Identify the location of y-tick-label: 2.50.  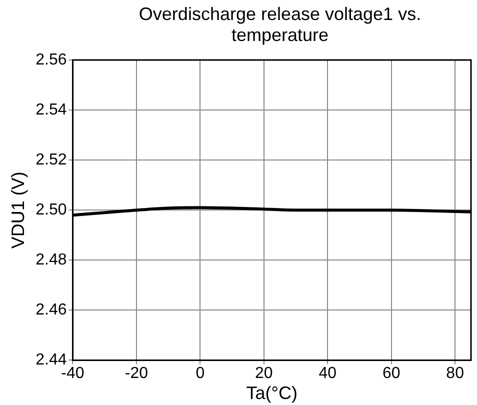
(51, 210).